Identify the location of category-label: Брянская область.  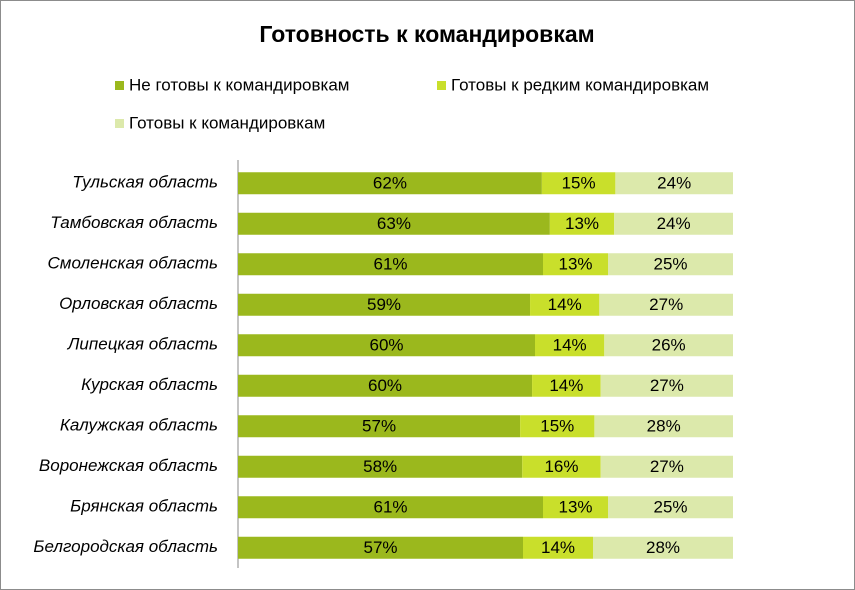
(144, 506).